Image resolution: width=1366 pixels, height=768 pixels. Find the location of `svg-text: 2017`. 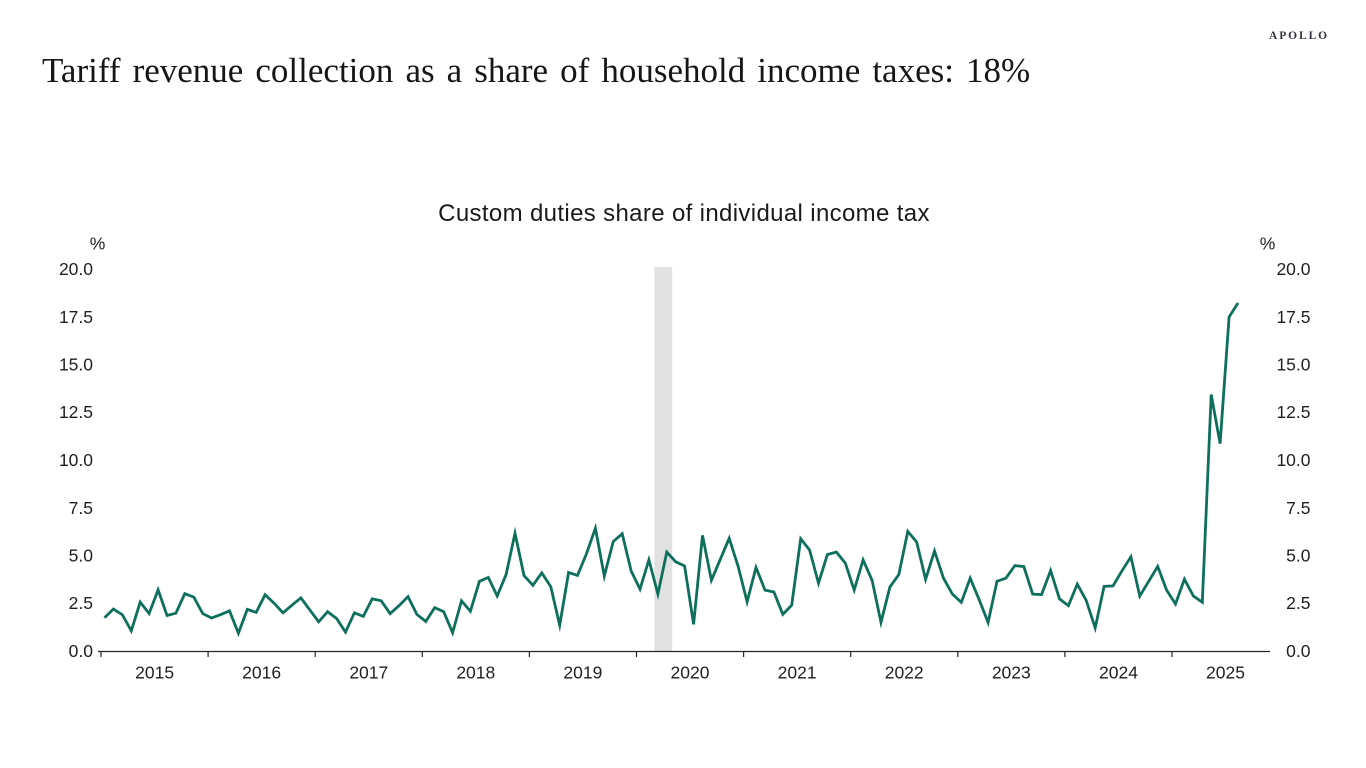

svg-text: 2017 is located at coordinates (368, 673).